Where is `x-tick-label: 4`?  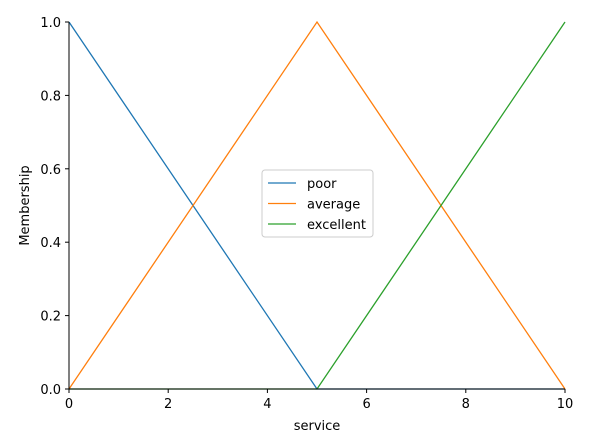 x-tick-label: 4 is located at coordinates (267, 404).